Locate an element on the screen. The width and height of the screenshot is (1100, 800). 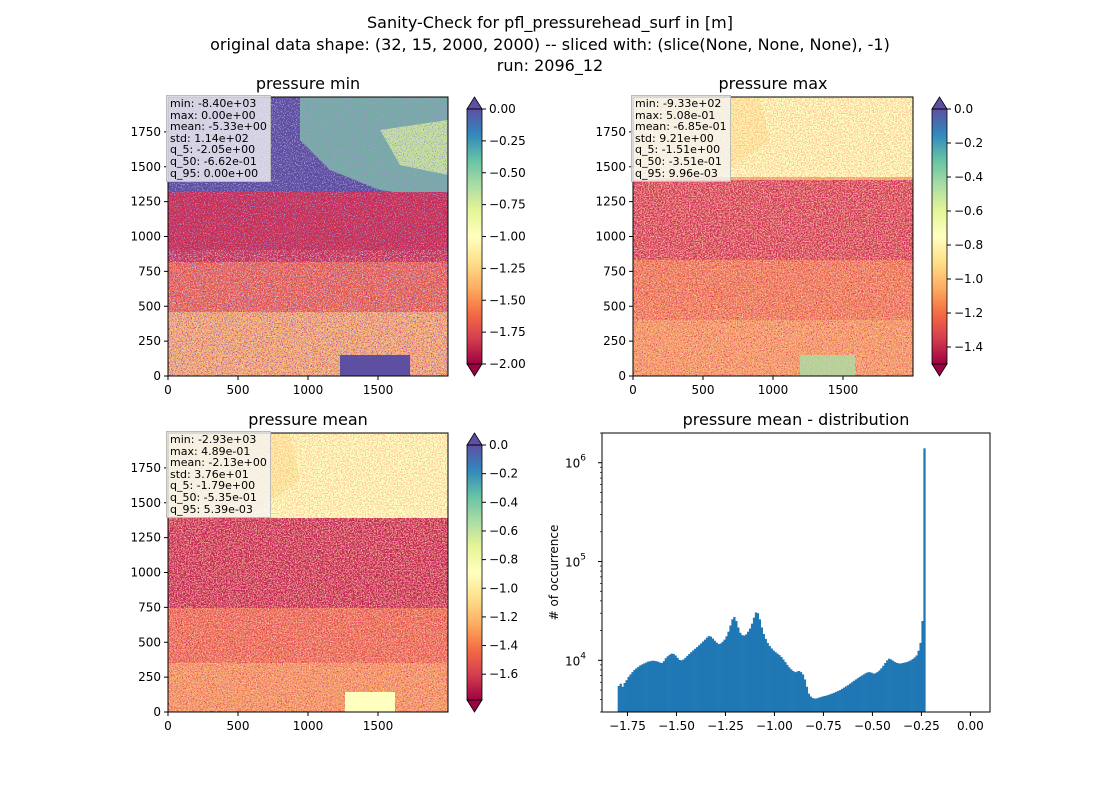
colorbar-tick-label: −1.50 is located at coordinates (507, 300).